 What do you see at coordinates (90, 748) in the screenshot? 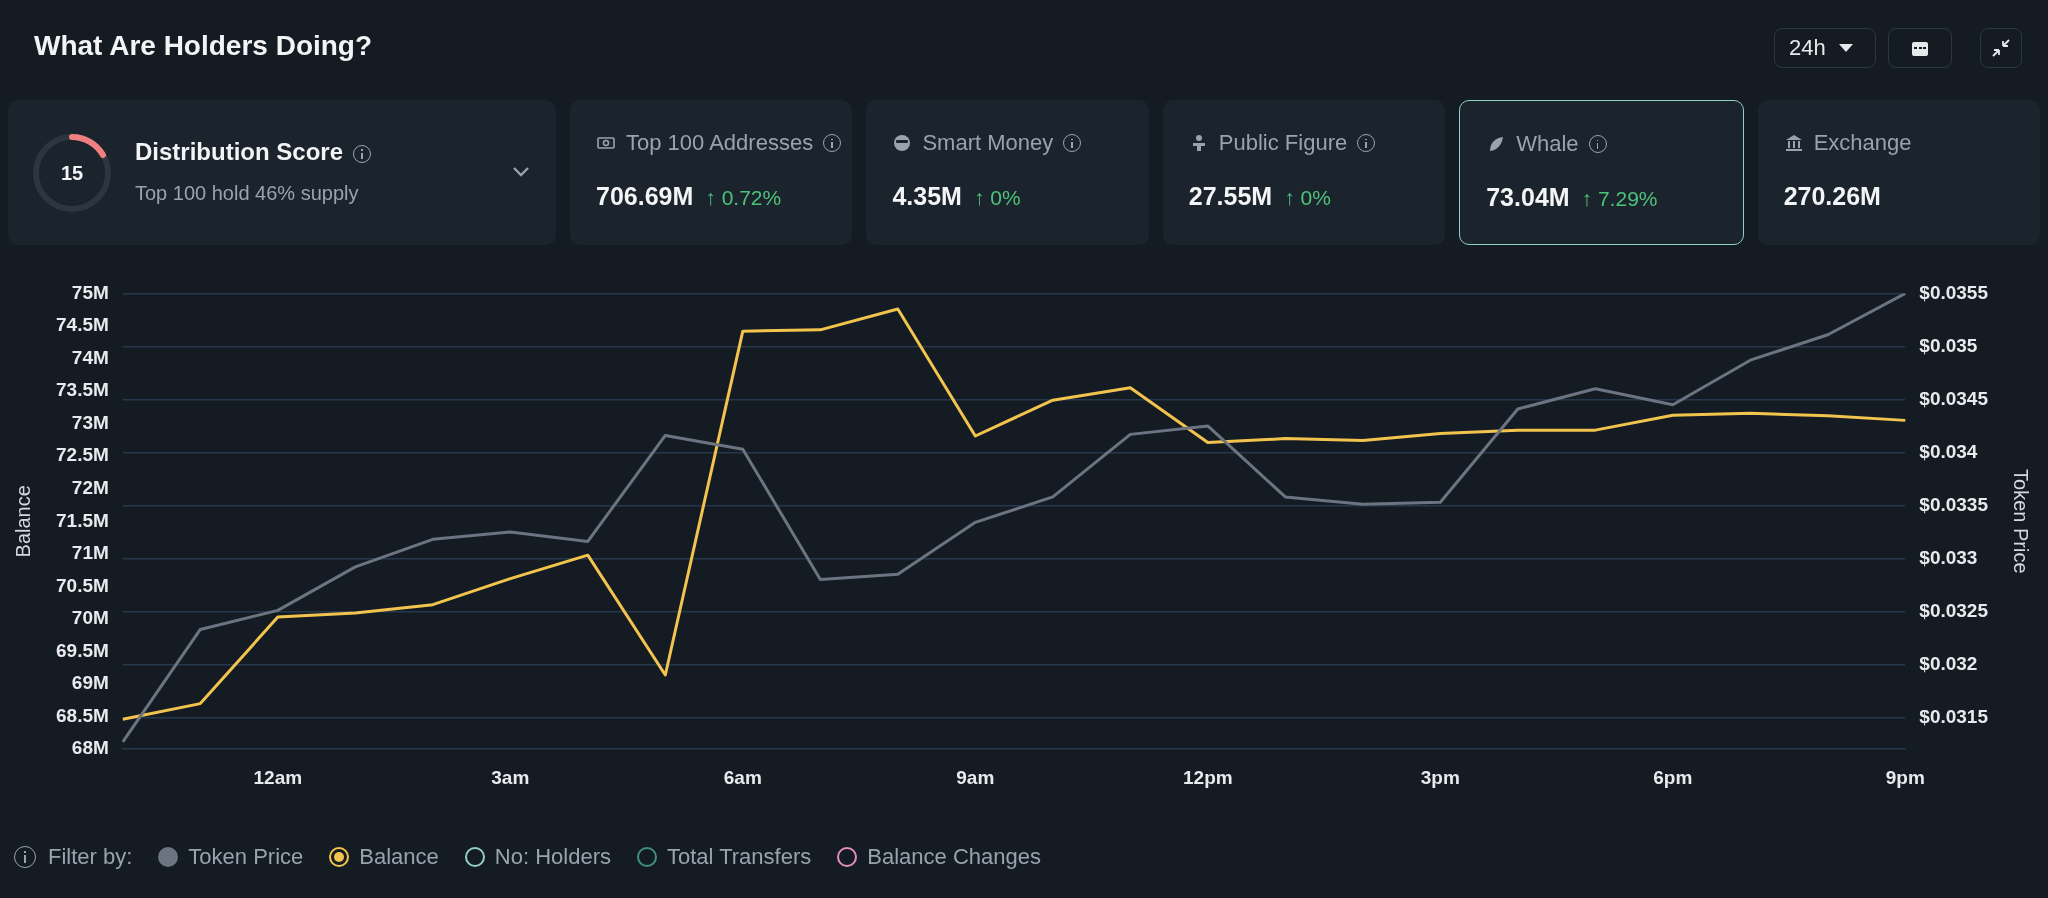
I see `y-tick-label: 68M` at bounding box center [90, 748].